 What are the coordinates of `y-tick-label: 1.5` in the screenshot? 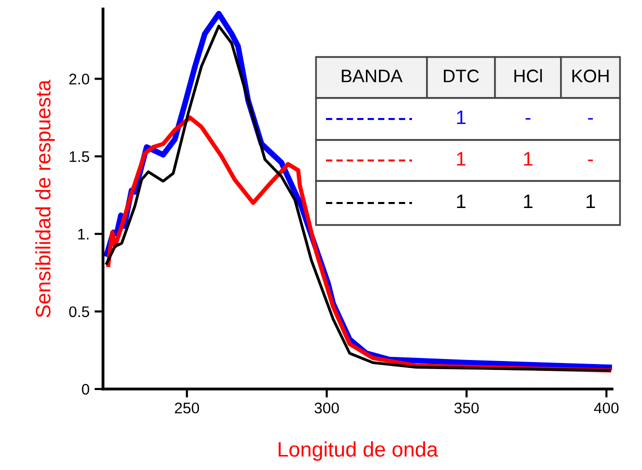 It's located at (80, 156).